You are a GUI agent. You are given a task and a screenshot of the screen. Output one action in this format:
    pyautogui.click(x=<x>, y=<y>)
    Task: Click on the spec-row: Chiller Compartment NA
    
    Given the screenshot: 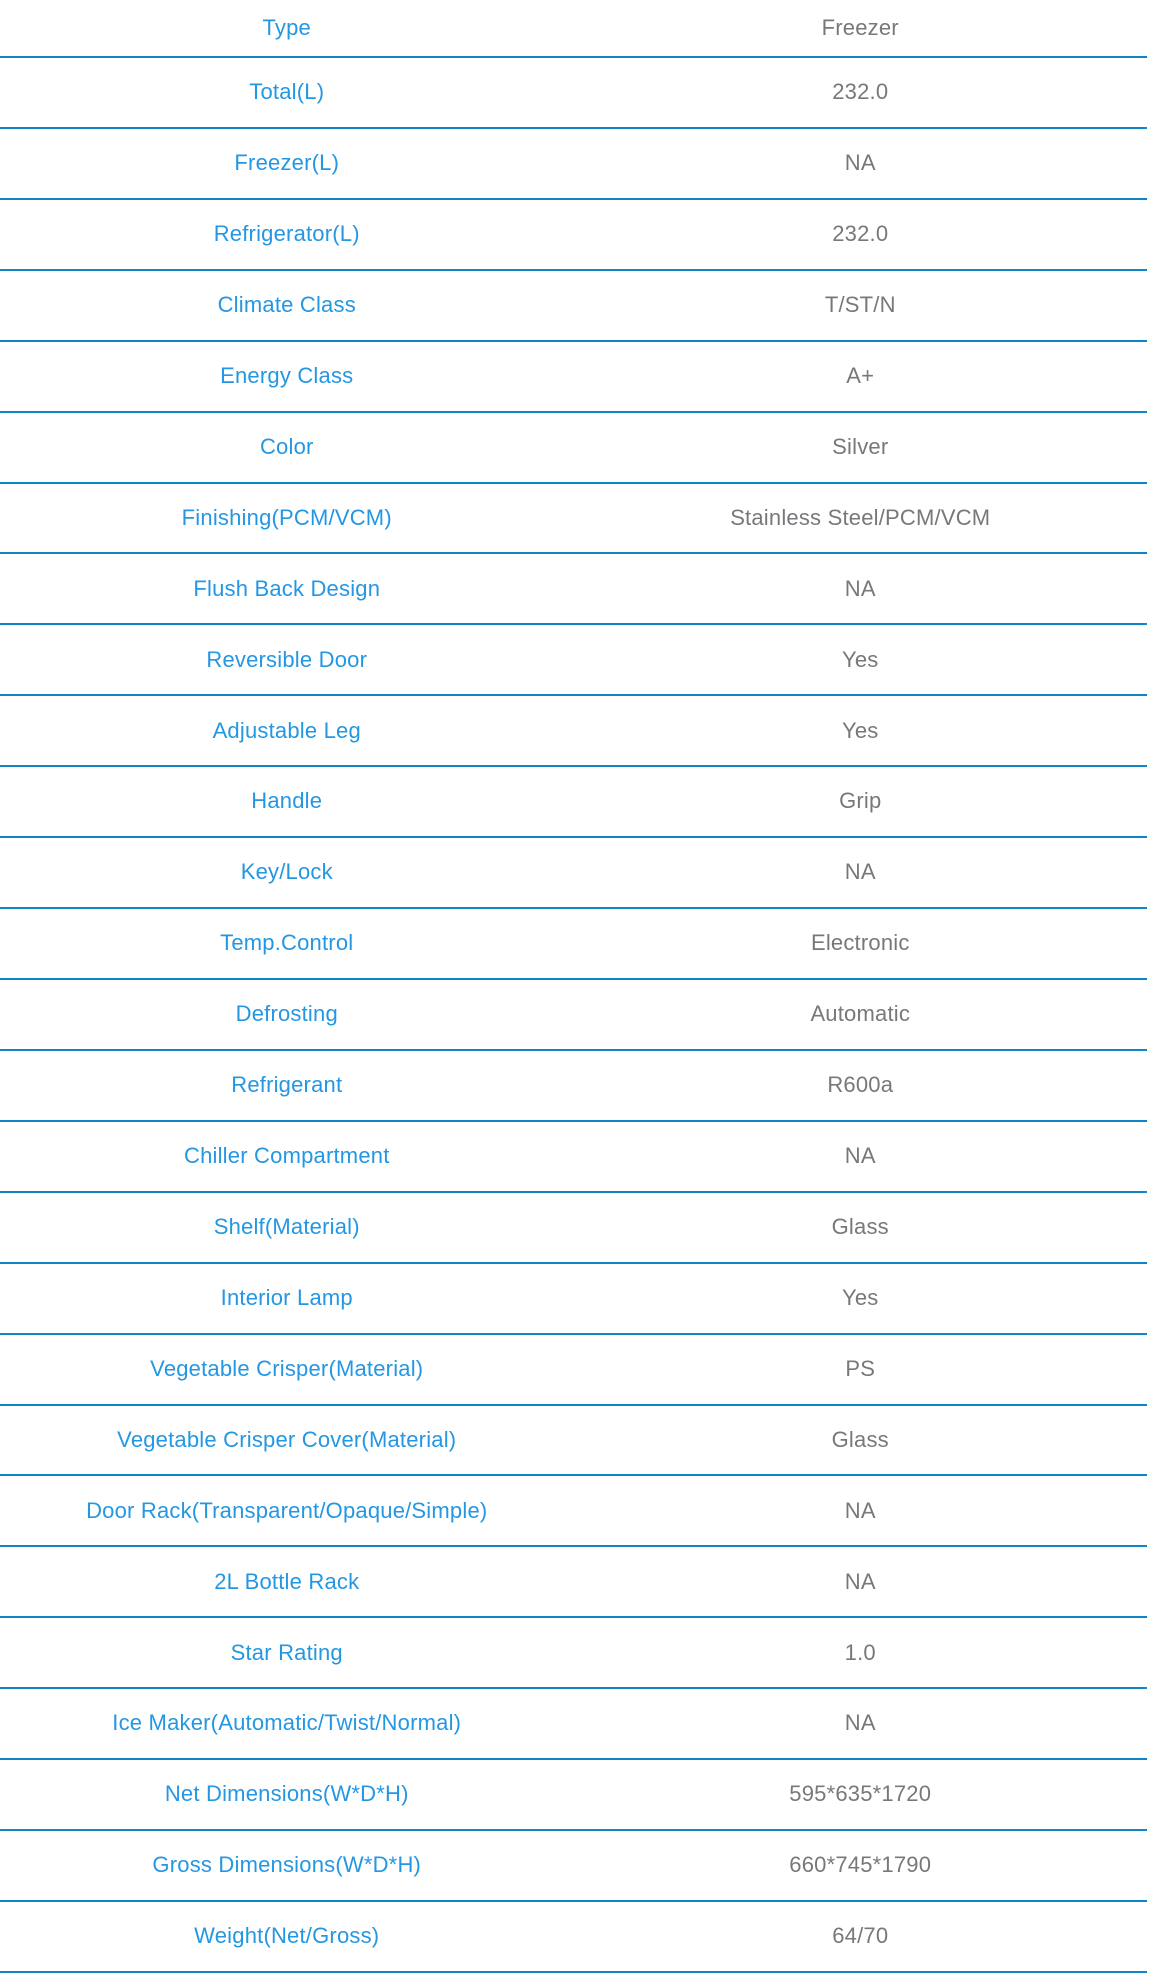 What is the action you would take?
    pyautogui.click(x=573, y=1157)
    